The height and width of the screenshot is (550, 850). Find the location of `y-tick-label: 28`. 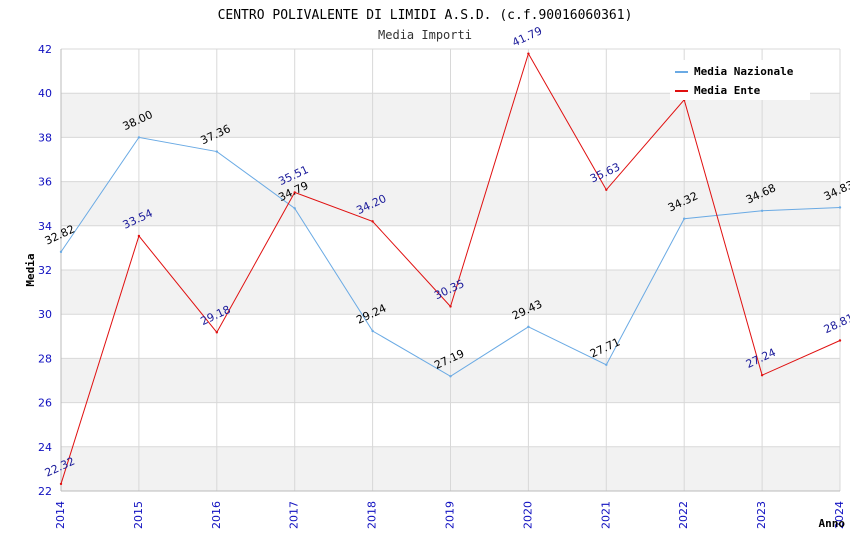

y-tick-label: 28 is located at coordinates (45, 358).